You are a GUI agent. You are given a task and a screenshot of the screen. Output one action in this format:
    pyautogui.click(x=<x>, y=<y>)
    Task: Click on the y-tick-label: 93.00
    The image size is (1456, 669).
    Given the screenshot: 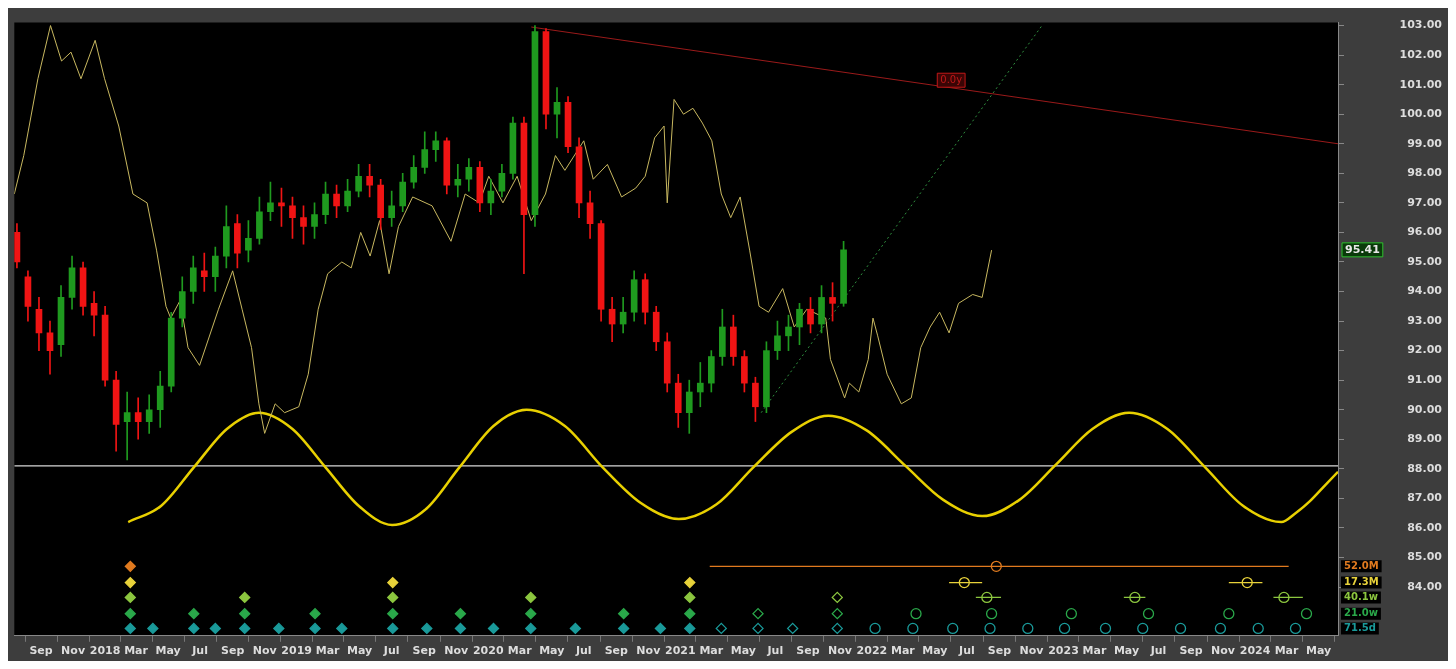 What is the action you would take?
    pyautogui.click(x=1425, y=320)
    